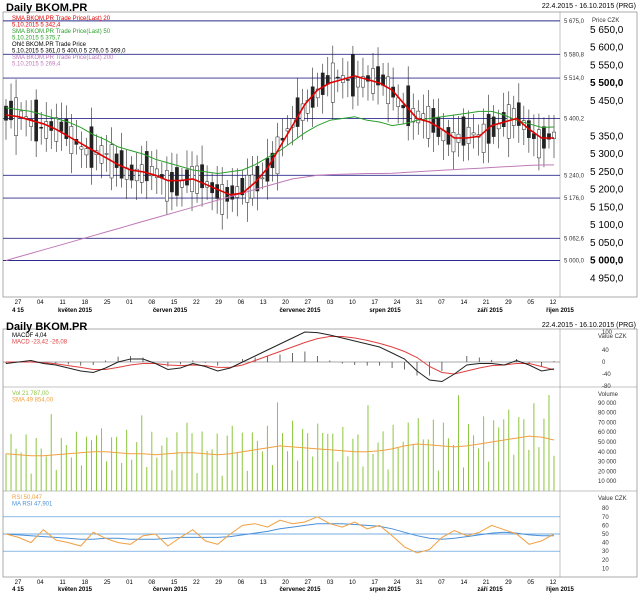 The image size is (640, 594). I want to click on month-label: 4 15, so click(18, 311).